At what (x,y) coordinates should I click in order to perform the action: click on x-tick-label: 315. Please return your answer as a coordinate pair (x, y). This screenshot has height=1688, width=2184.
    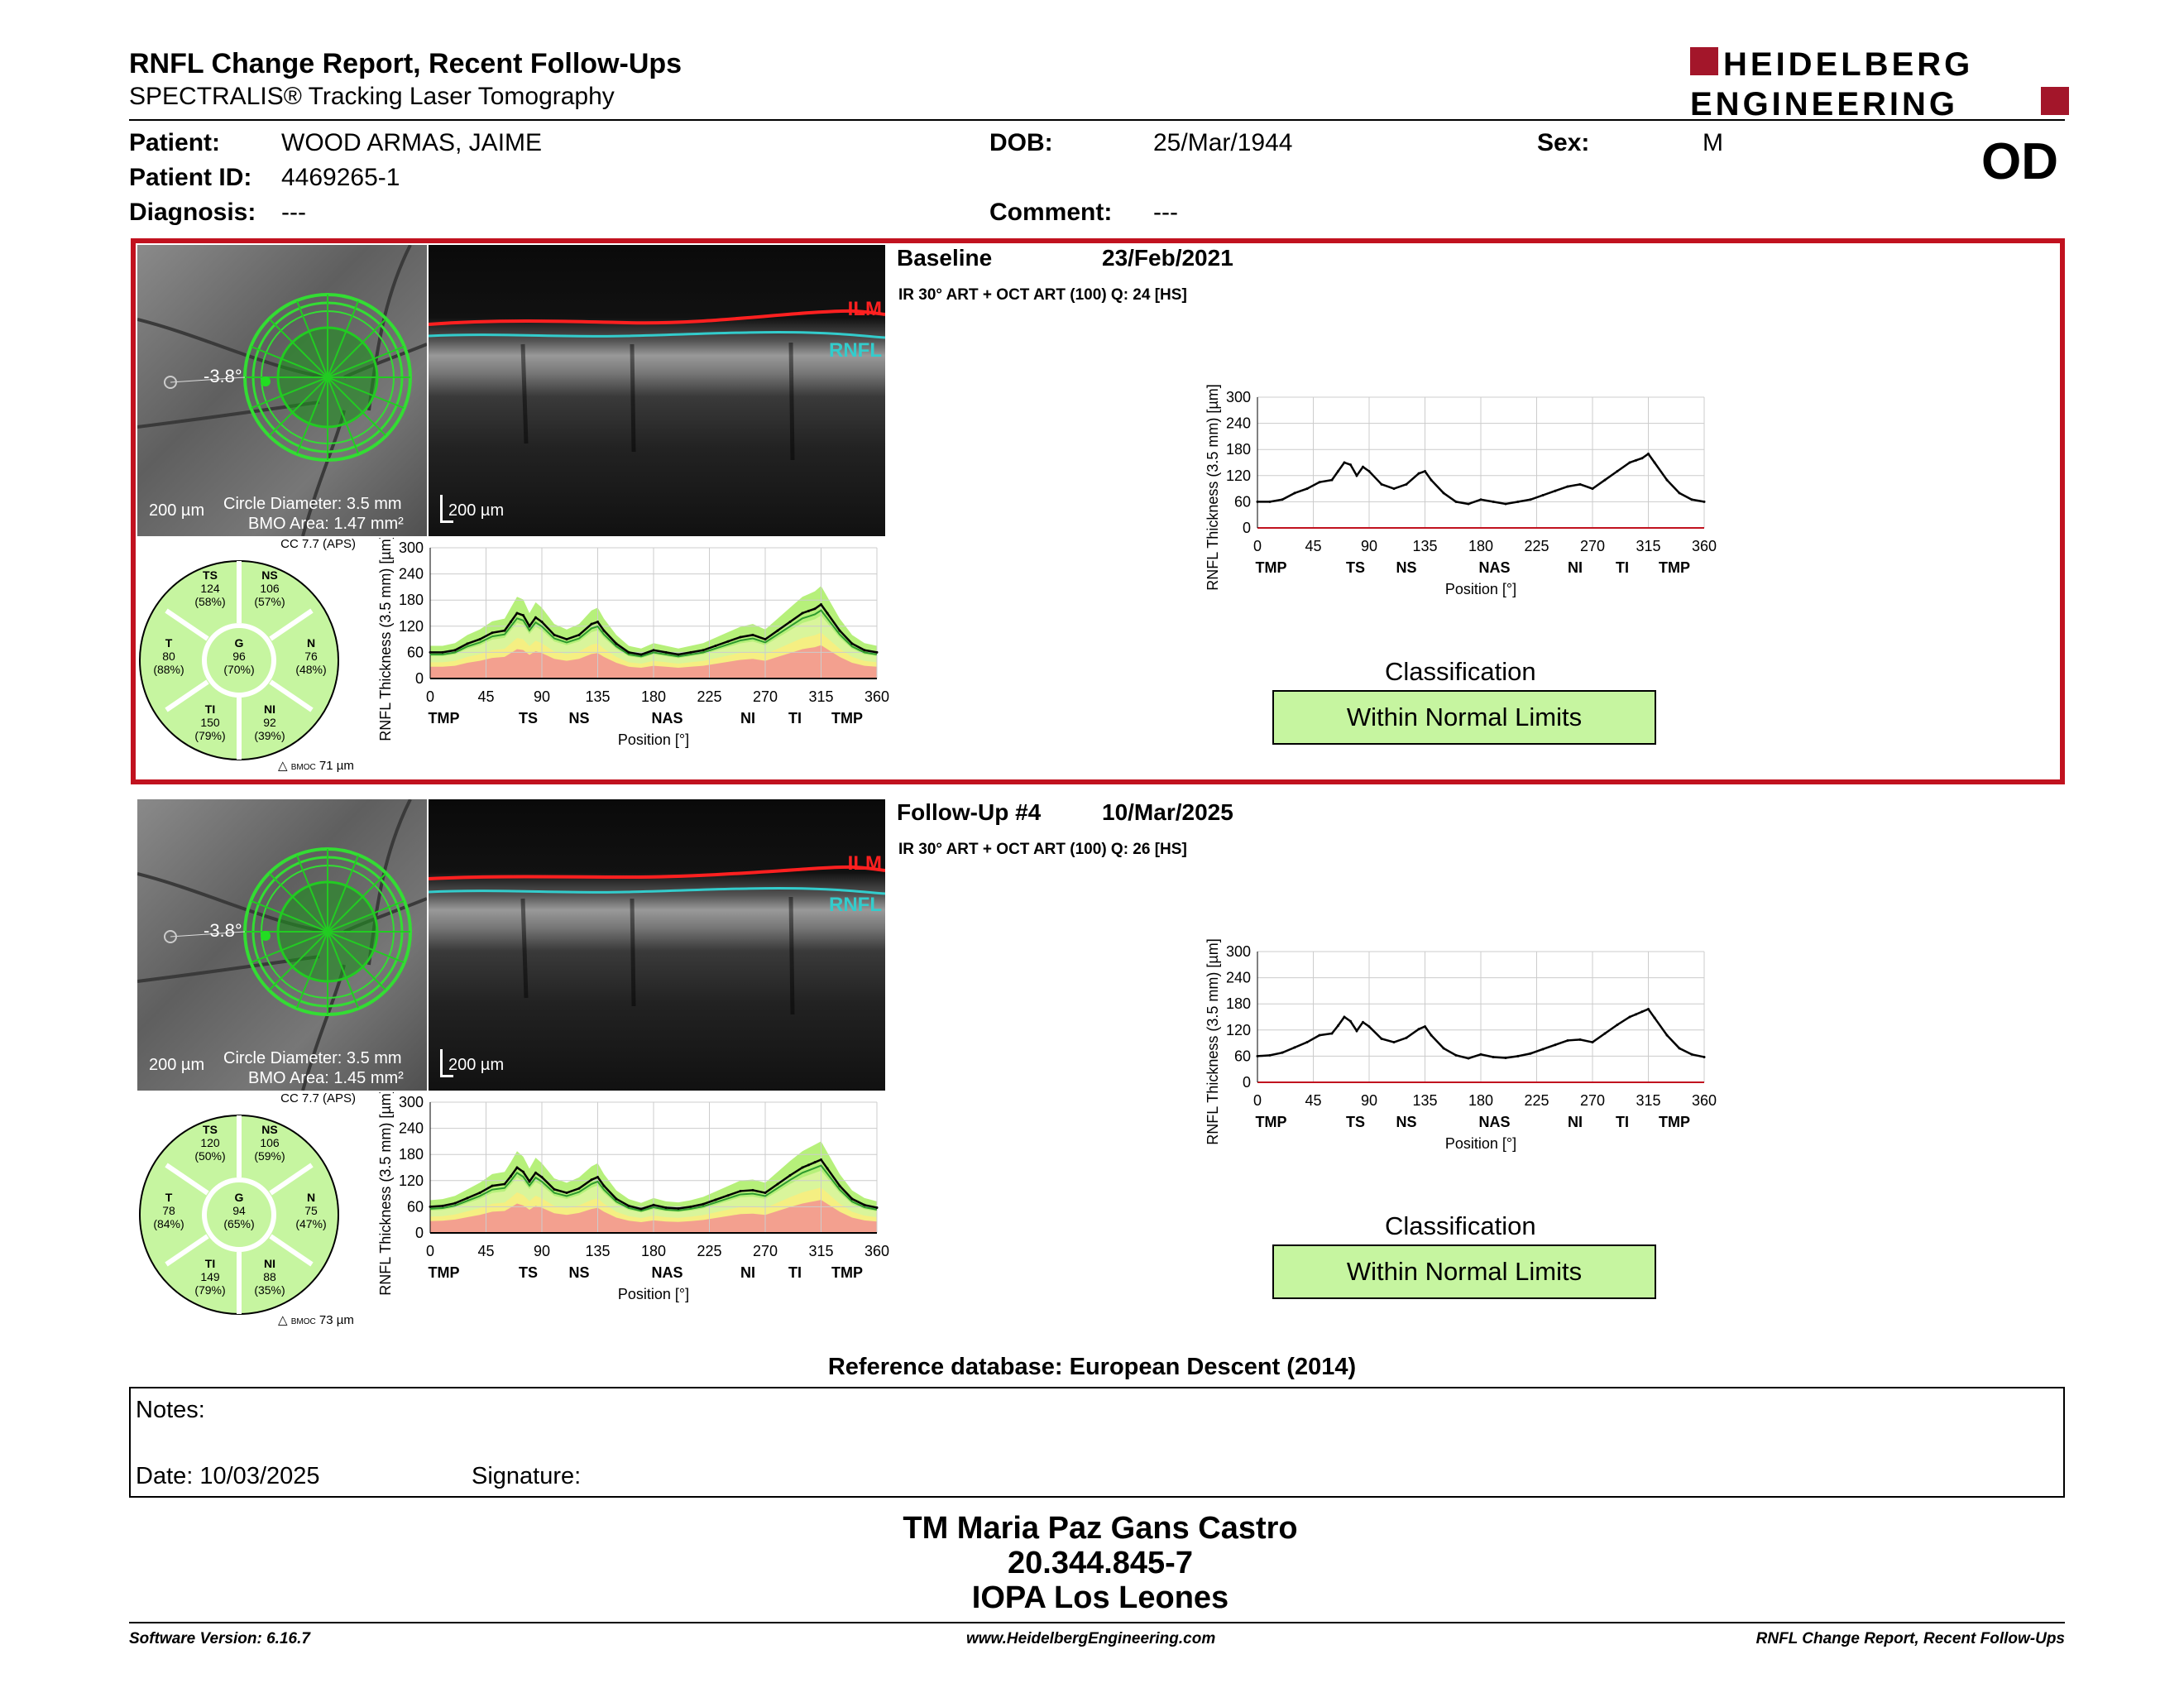
    Looking at the image, I should click on (1648, 546).